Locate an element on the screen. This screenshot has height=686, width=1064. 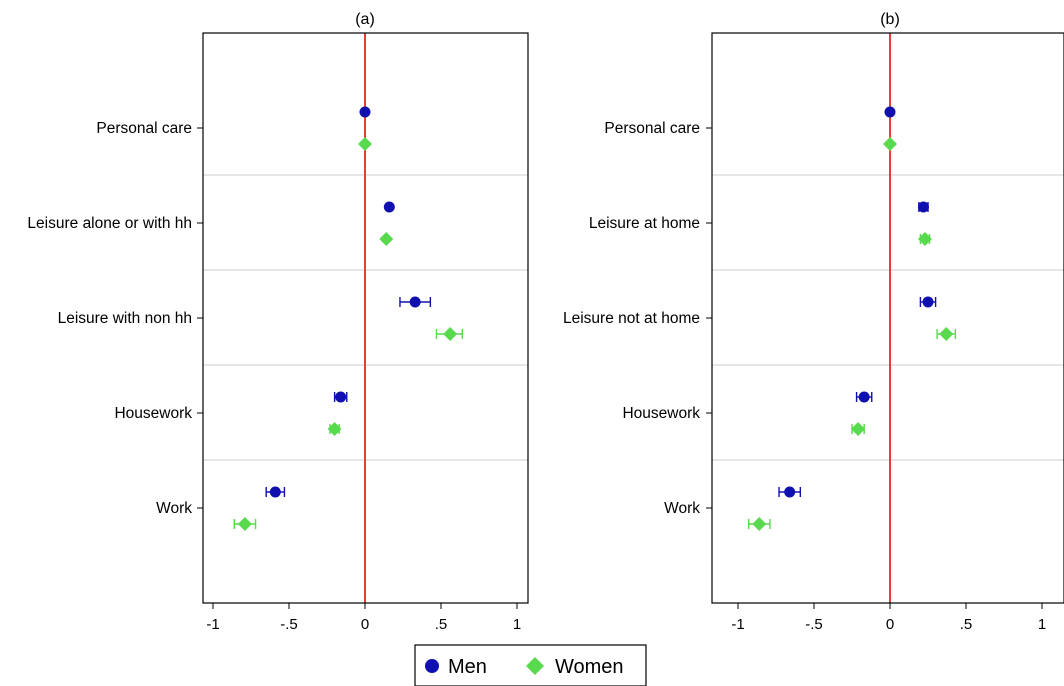
legend: Men Women is located at coordinates (530, 665).